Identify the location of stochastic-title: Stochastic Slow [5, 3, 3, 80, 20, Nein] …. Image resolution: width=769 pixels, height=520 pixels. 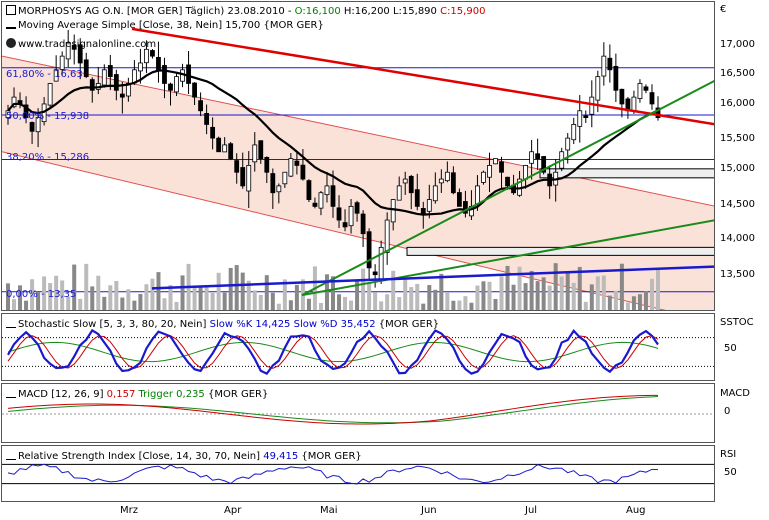
(222, 324).